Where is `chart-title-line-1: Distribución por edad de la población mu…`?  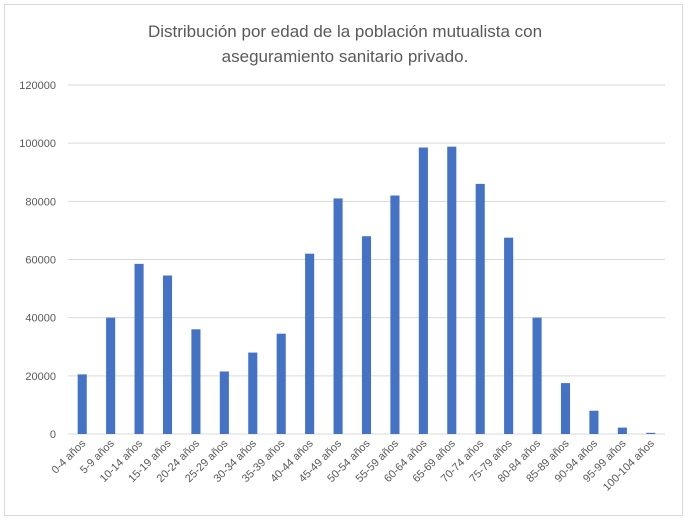 chart-title-line-1: Distribución por edad de la población mu… is located at coordinates (345, 31).